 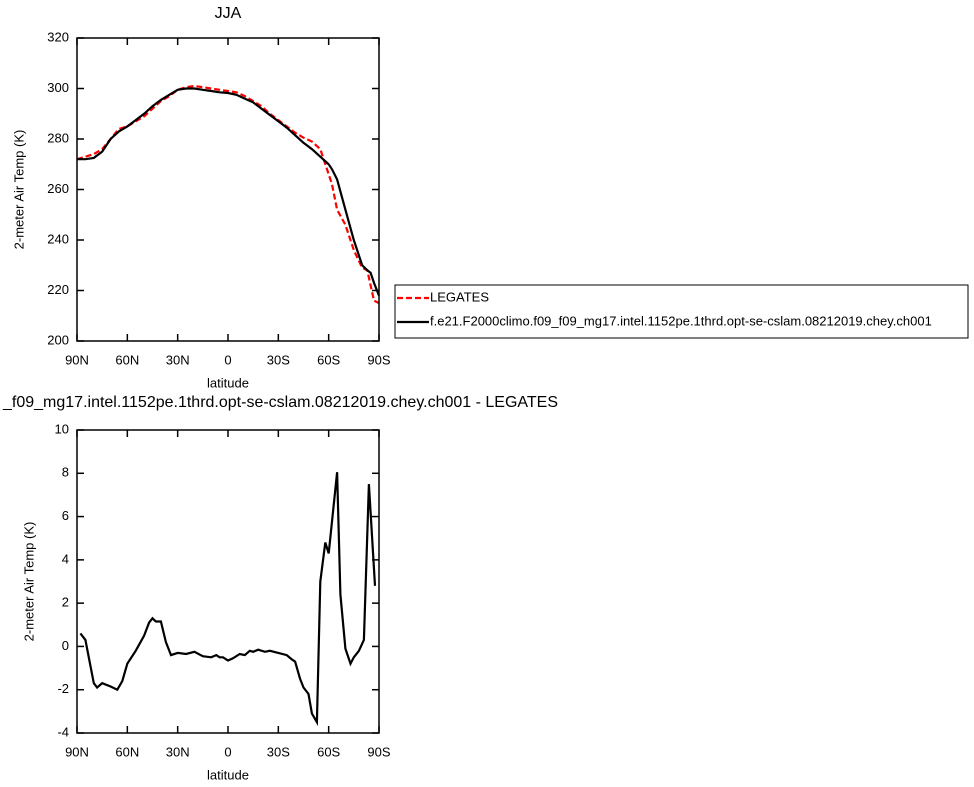 I want to click on y-tick-label: 300, so click(x=58, y=87).